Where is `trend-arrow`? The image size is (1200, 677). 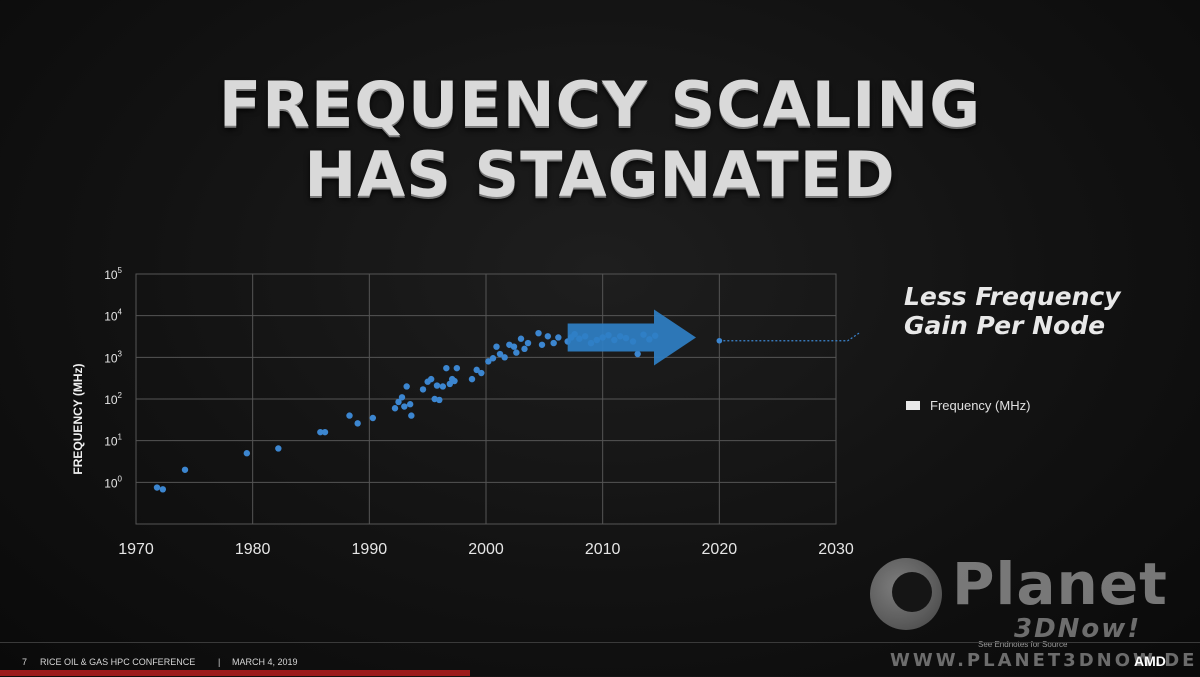 trend-arrow is located at coordinates (631, 337).